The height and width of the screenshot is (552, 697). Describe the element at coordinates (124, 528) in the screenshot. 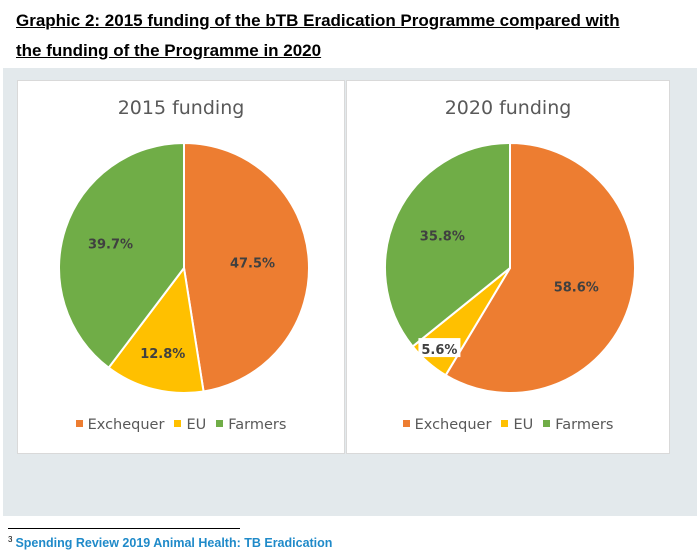

I see `footnote-divider` at that location.